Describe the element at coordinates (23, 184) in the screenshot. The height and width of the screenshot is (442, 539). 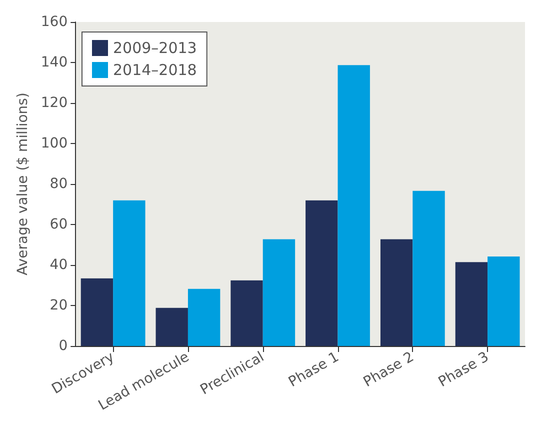
I see `y-axis-title: Average value ($ millions)` at that location.